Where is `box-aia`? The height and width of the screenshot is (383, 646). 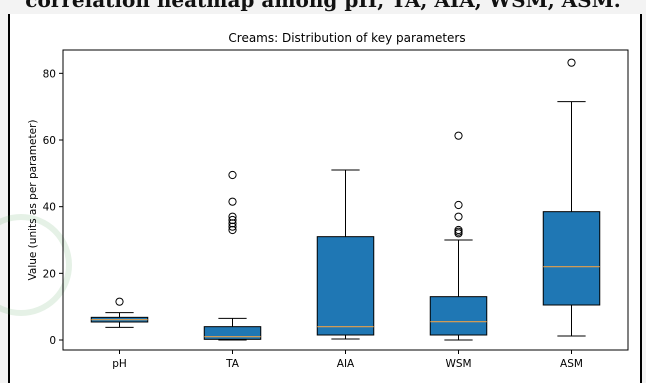 box-aia is located at coordinates (345, 286).